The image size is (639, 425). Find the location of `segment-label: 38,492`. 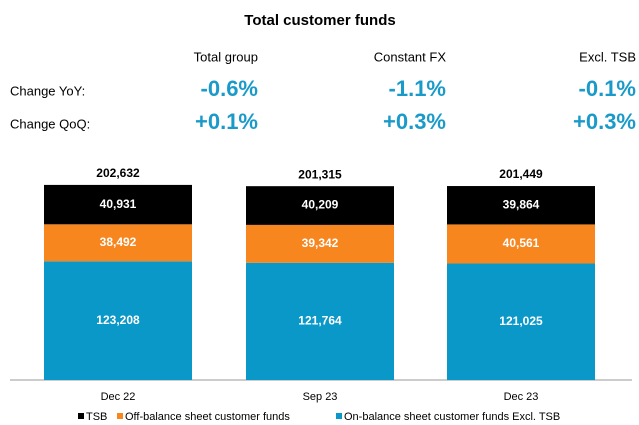

segment-label: 38,492 is located at coordinates (118, 242).